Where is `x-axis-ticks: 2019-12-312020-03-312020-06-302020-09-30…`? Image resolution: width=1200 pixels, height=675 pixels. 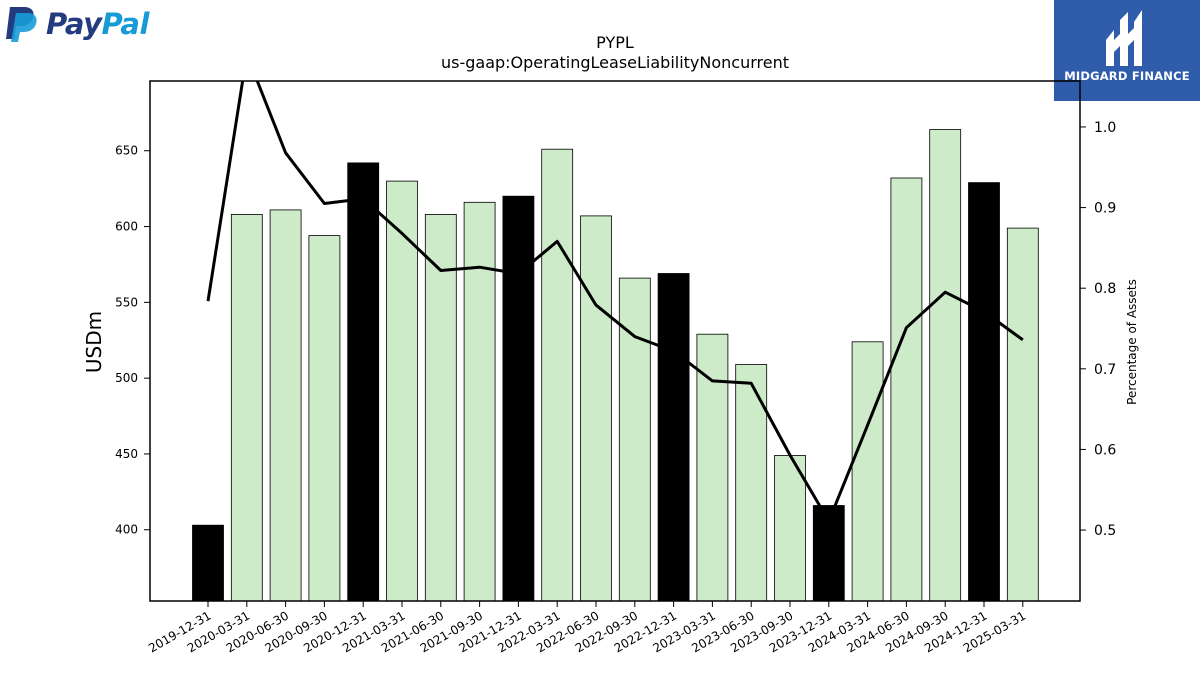 x-axis-ticks: 2019-12-312020-03-312020-06-302020-09-30… is located at coordinates (587, 628).